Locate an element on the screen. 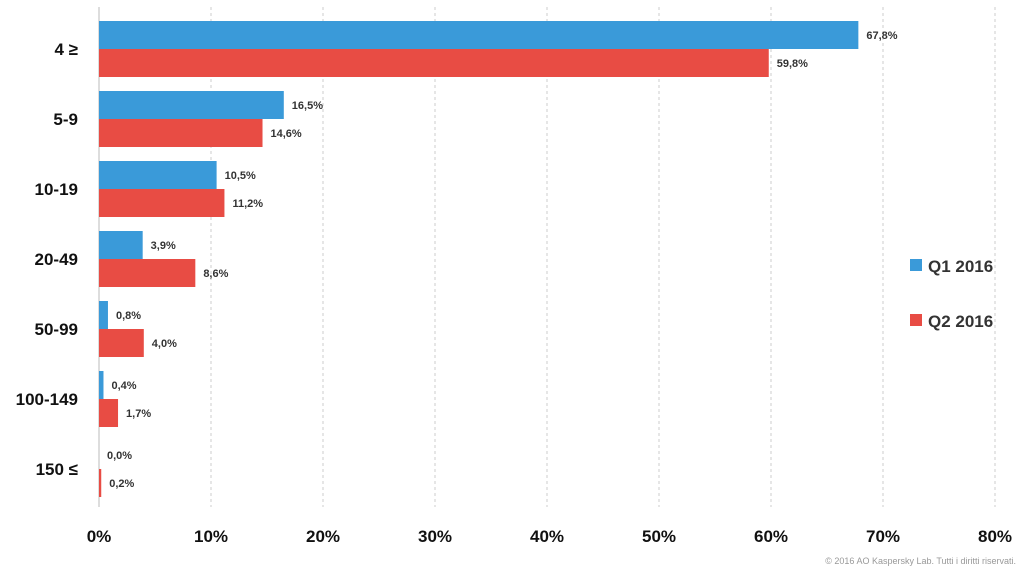 The image size is (1024, 570). x-tick-label: 20% is located at coordinates (323, 536).